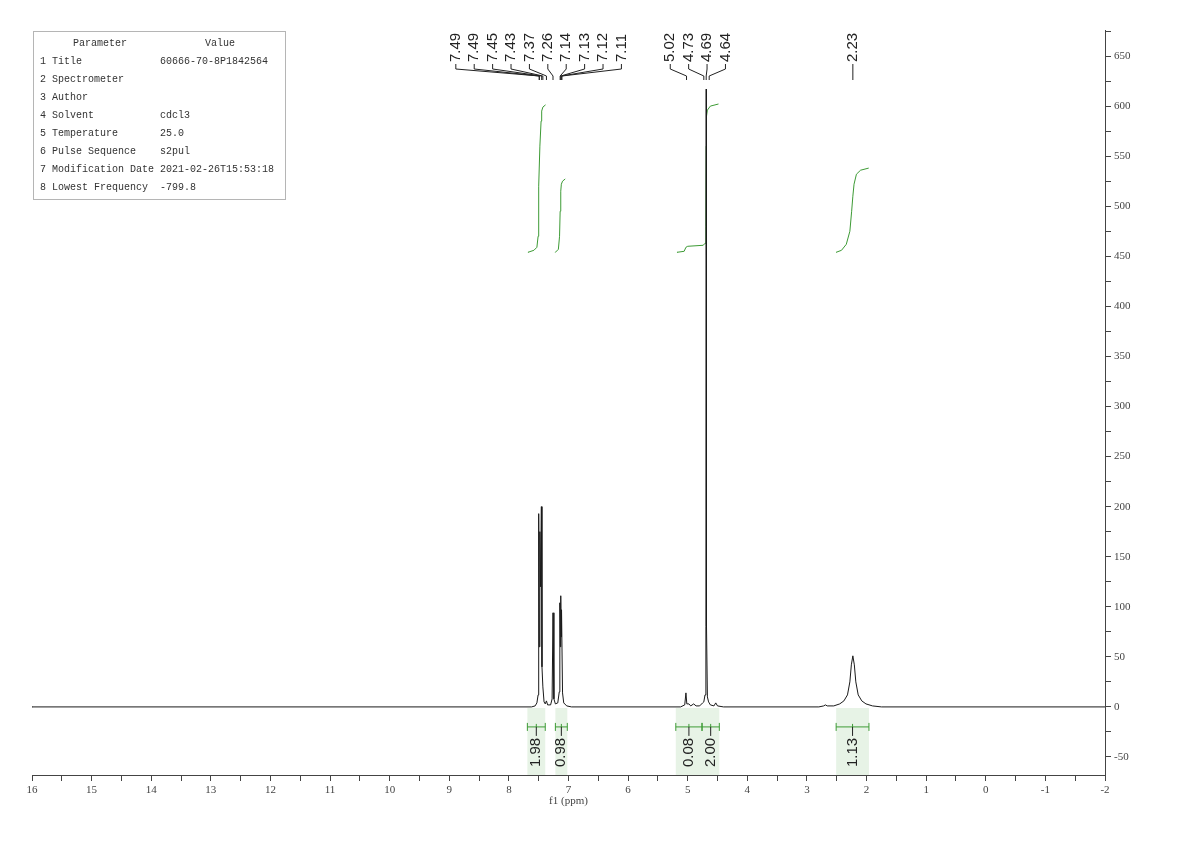 This screenshot has width=1190, height=841. Describe the element at coordinates (926, 789) in the screenshot. I see `x-tick-label: 1` at that location.